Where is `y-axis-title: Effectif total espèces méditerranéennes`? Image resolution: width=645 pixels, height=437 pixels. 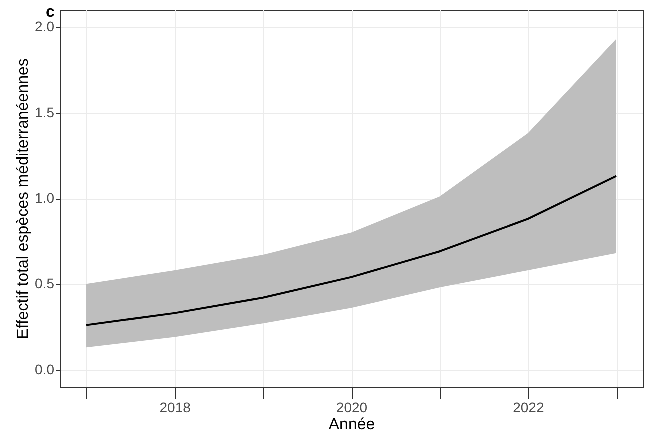
y-axis-title: Effectif total espèces méditerranéennes is located at coordinates (23, 199).